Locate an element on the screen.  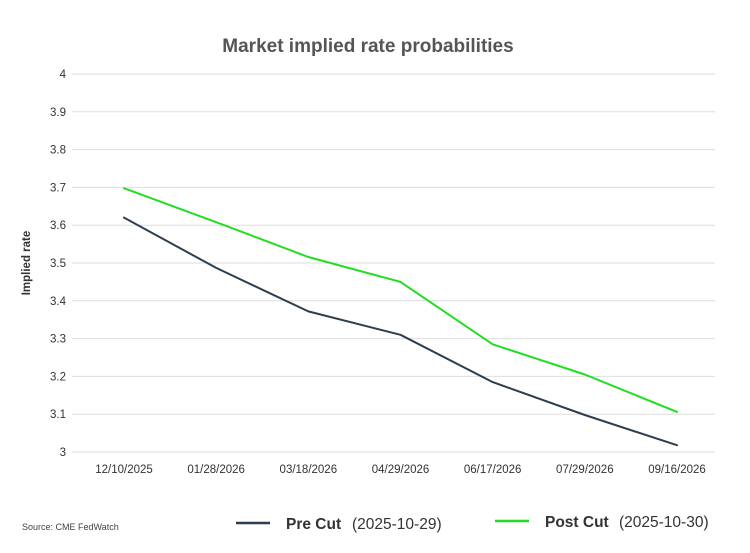
y-tick-label: 3.9 is located at coordinates (58, 113).